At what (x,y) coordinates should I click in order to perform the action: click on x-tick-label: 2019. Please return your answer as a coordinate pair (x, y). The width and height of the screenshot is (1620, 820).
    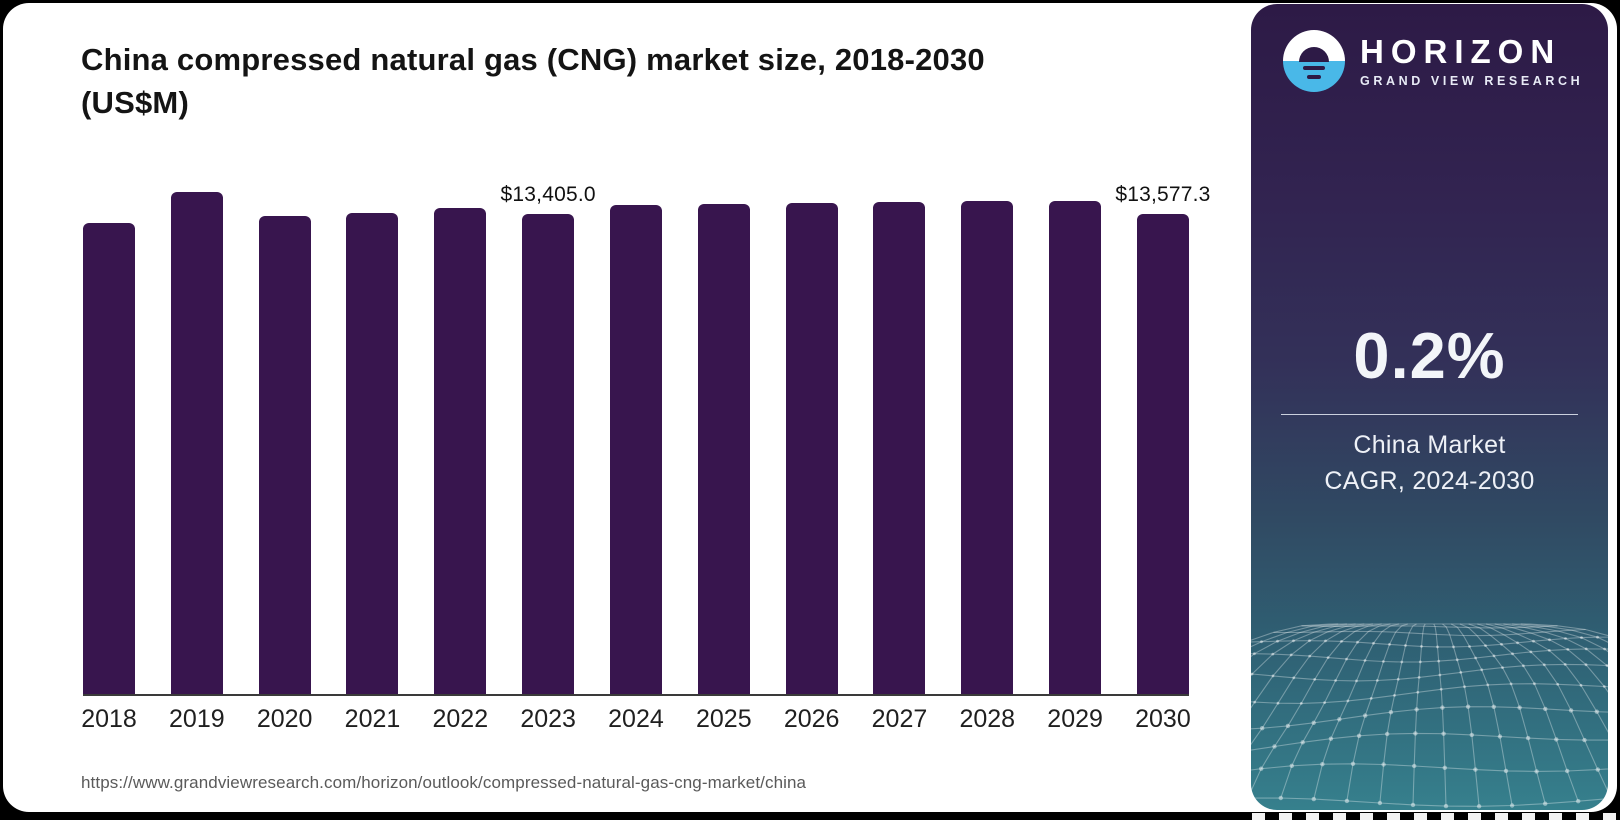
    Looking at the image, I should click on (197, 719).